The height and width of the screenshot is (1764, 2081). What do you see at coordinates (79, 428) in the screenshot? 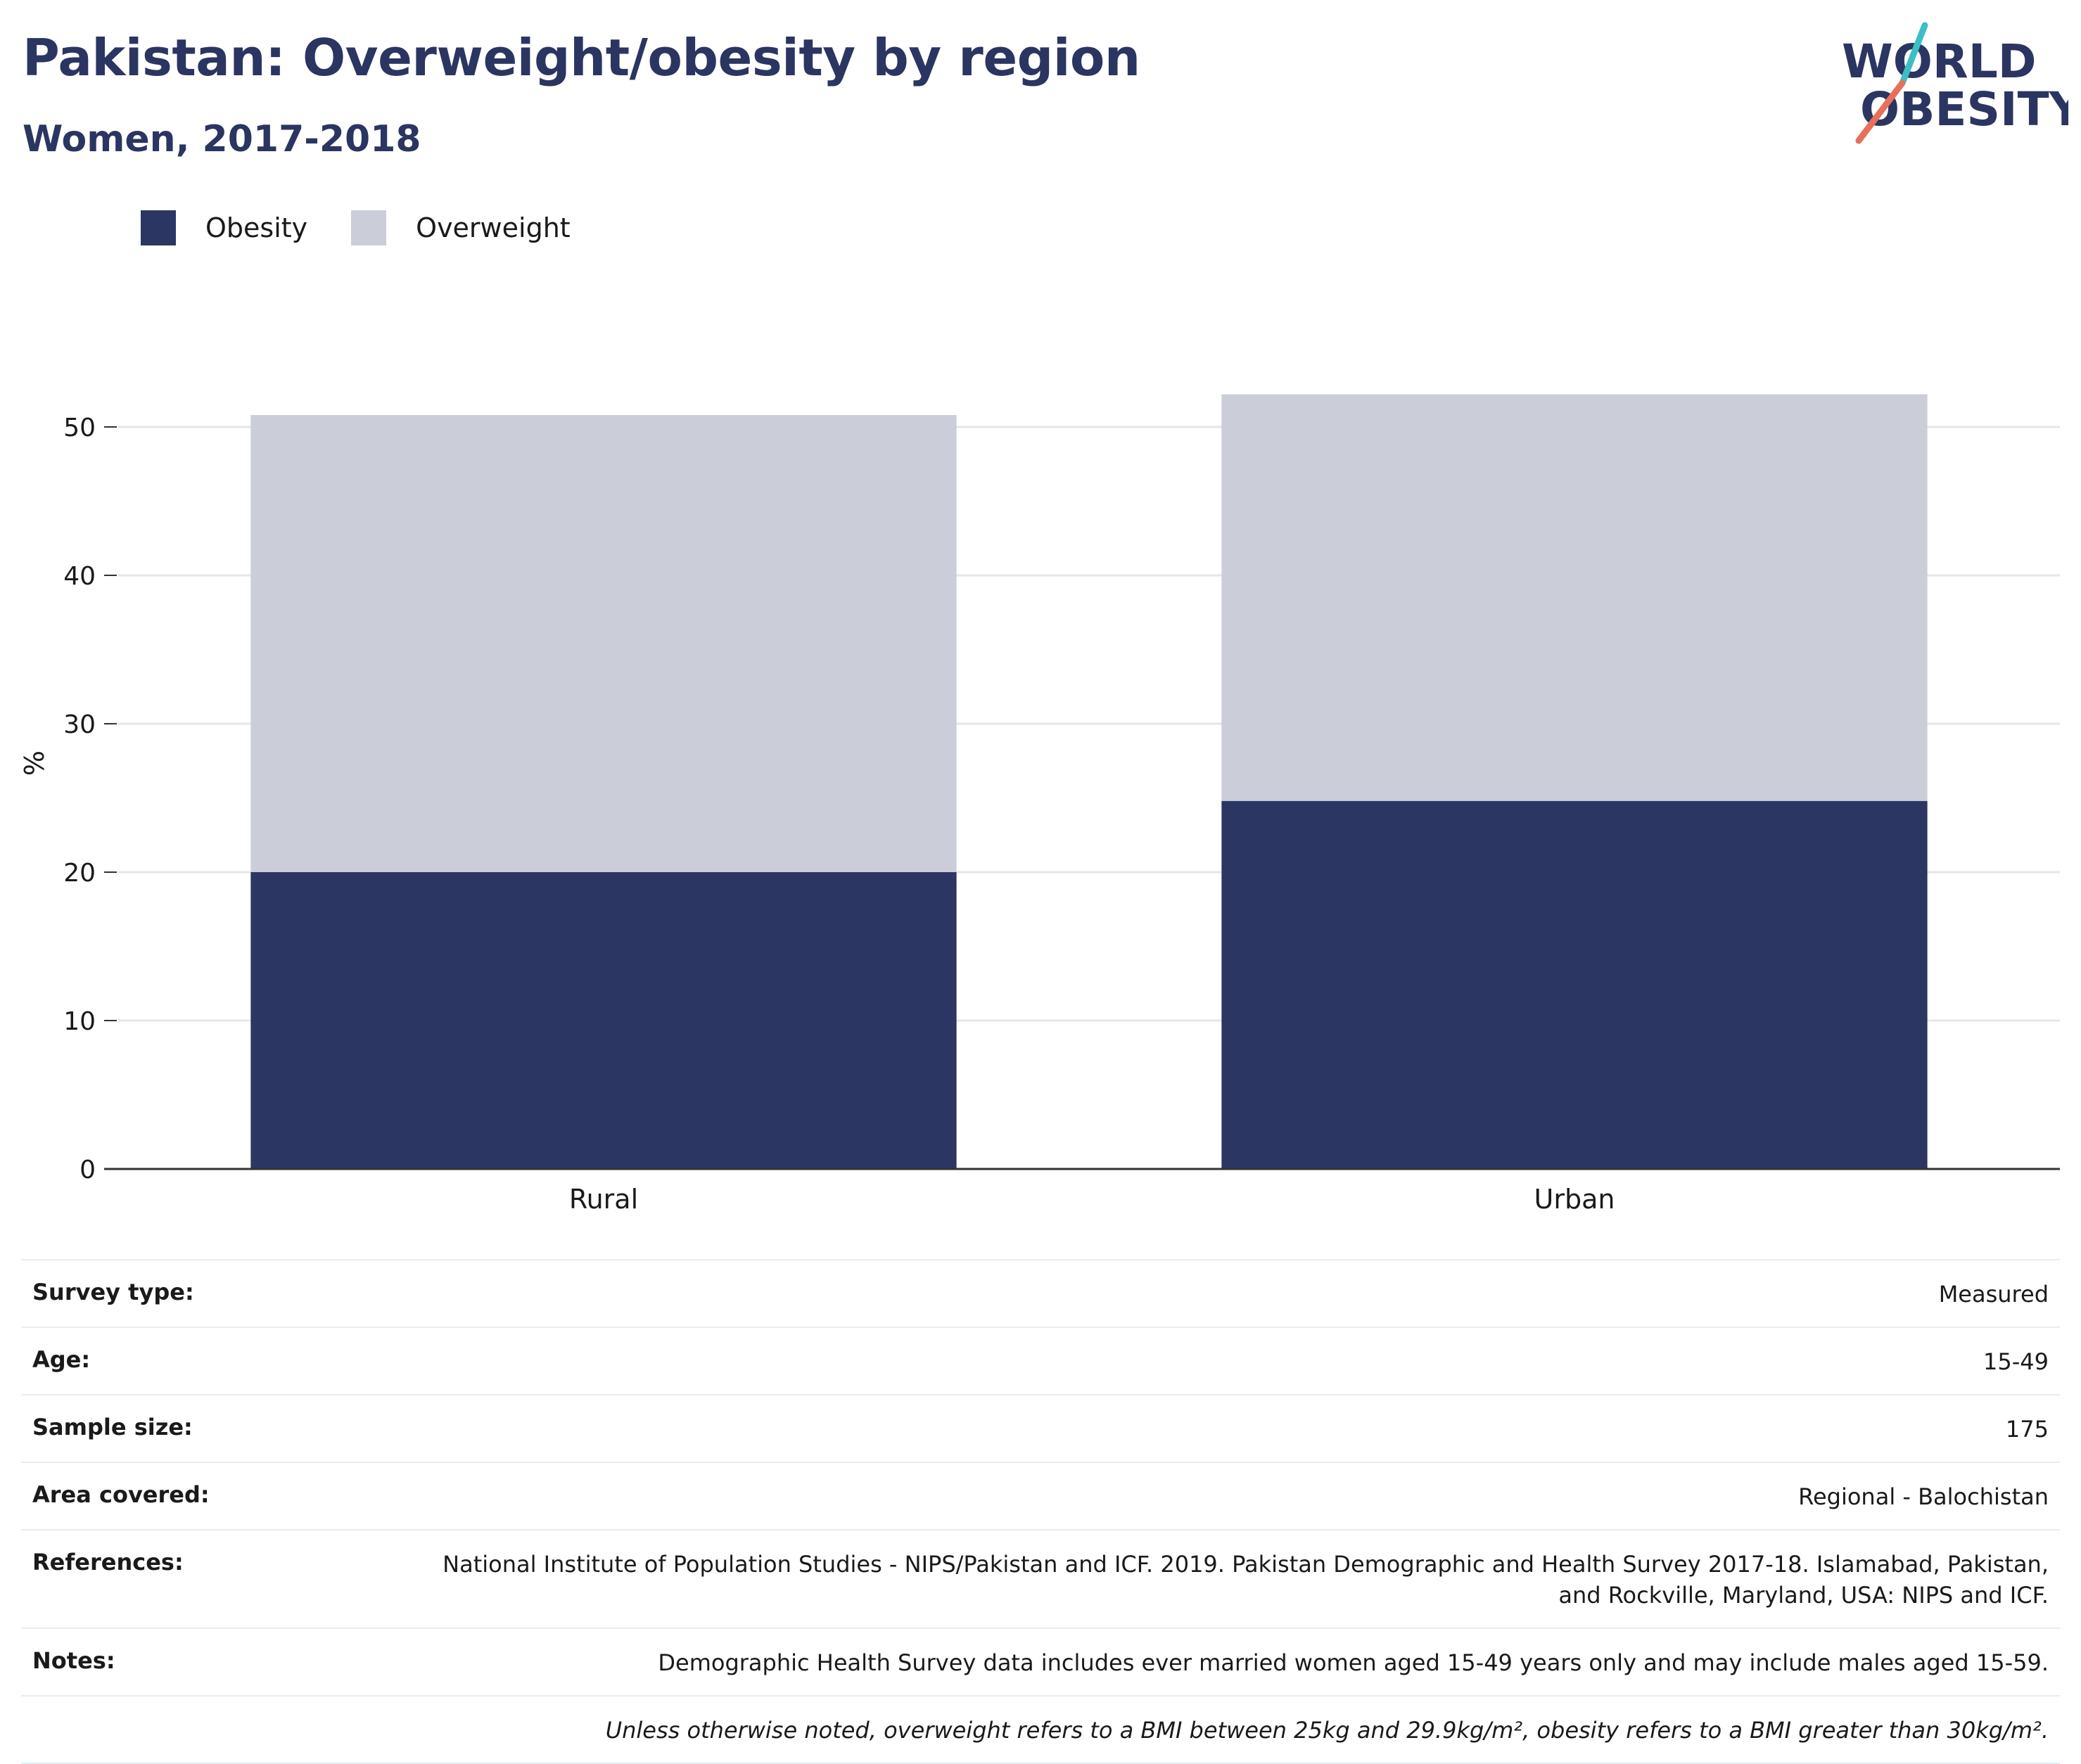
I see `y-tick-label: 50` at bounding box center [79, 428].